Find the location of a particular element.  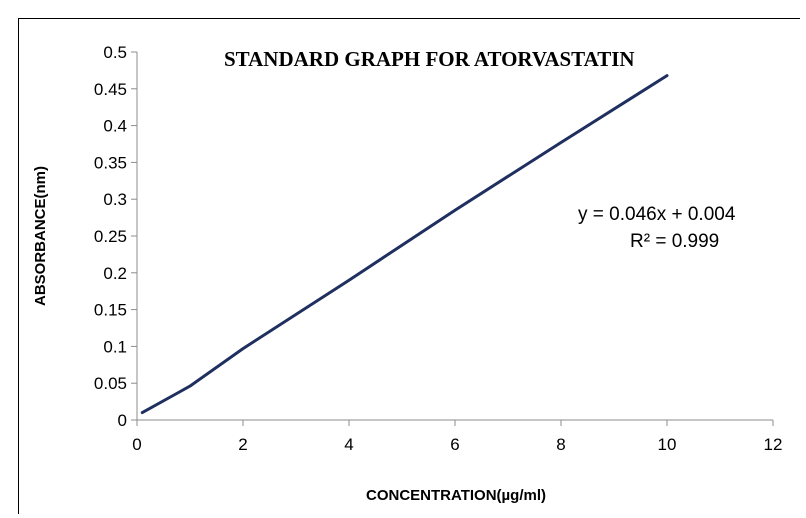

x-tick-label: 10 is located at coordinates (667, 444).